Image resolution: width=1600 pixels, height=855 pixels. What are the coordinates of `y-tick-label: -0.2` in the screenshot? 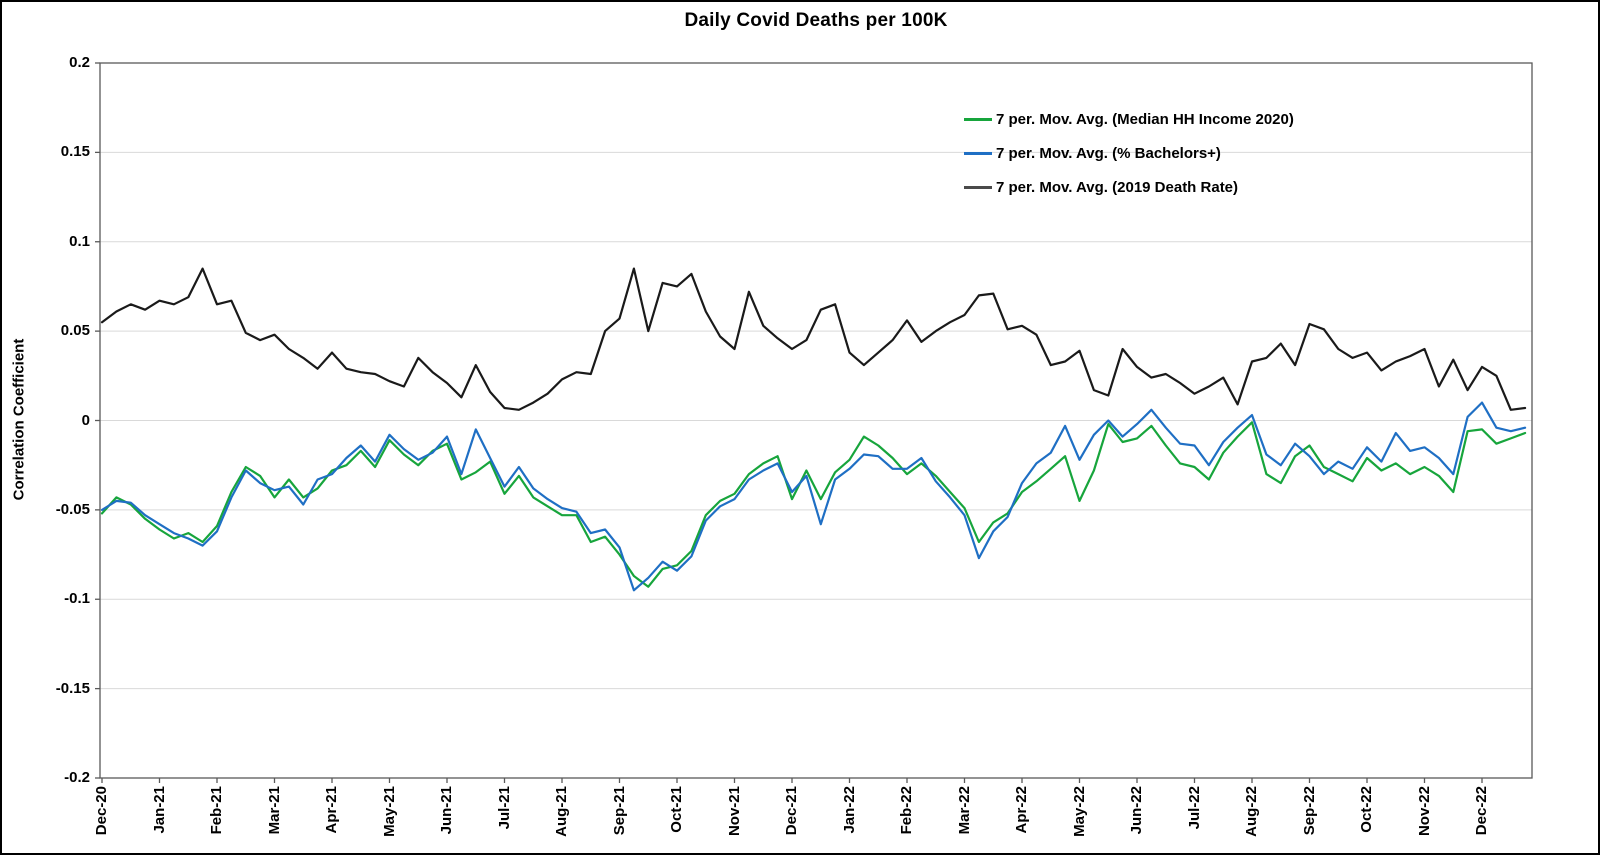 It's located at (77, 777).